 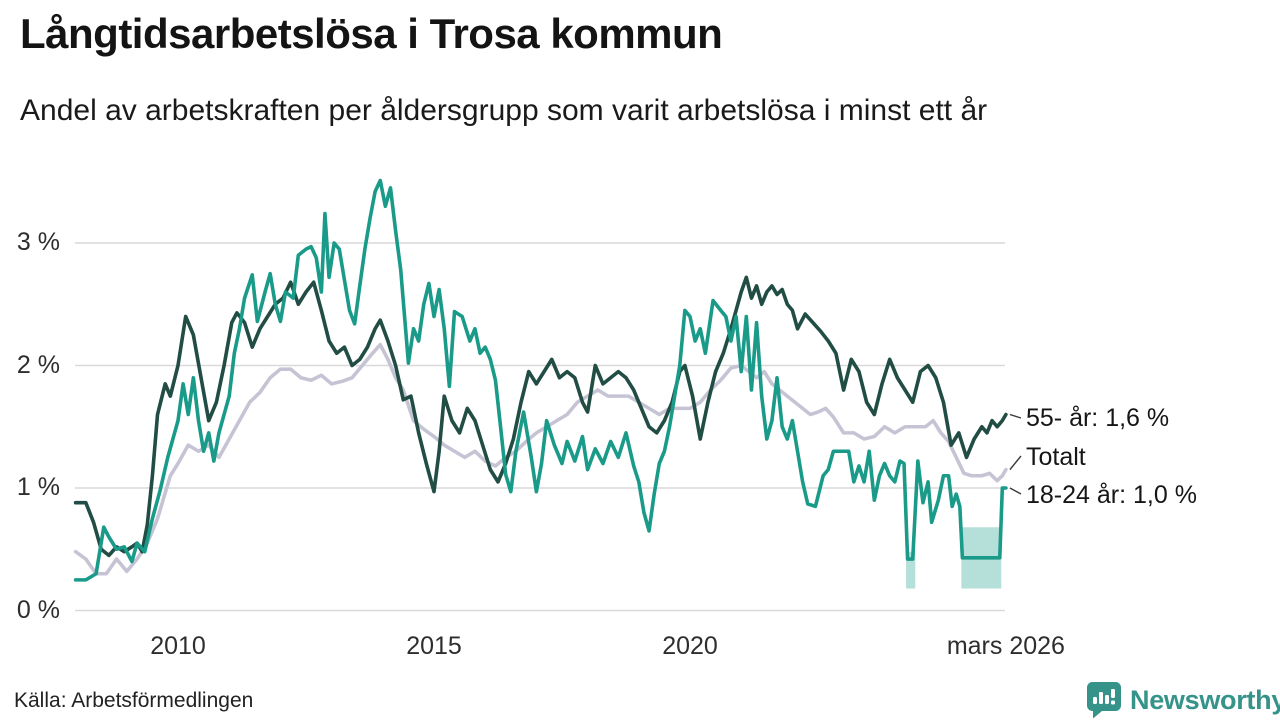 I want to click on chart-title: Långtidsarbetslösa i Trosa kommun, so click(x=371, y=33).